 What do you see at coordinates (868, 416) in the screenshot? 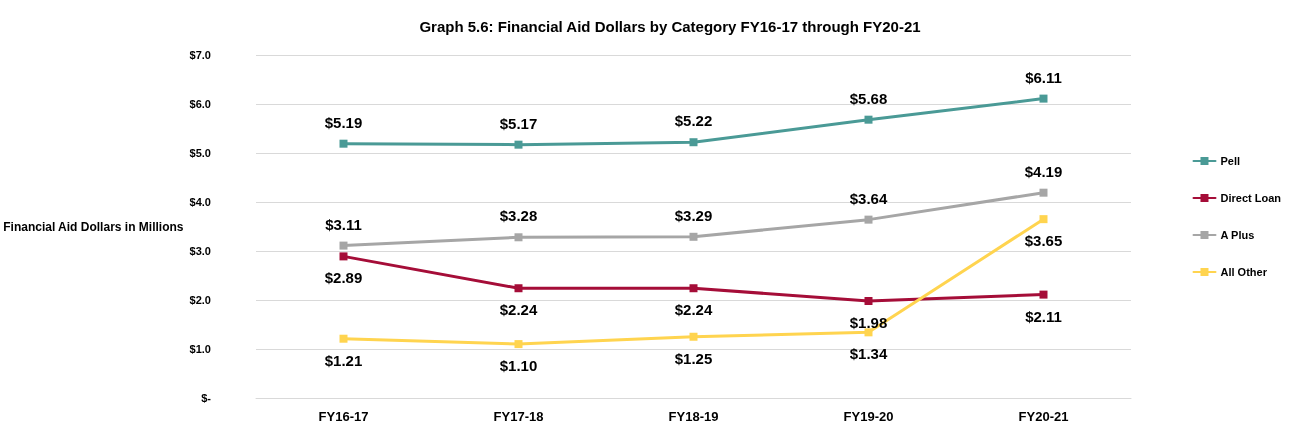
I see `x-tick-label: FY19-20` at bounding box center [868, 416].